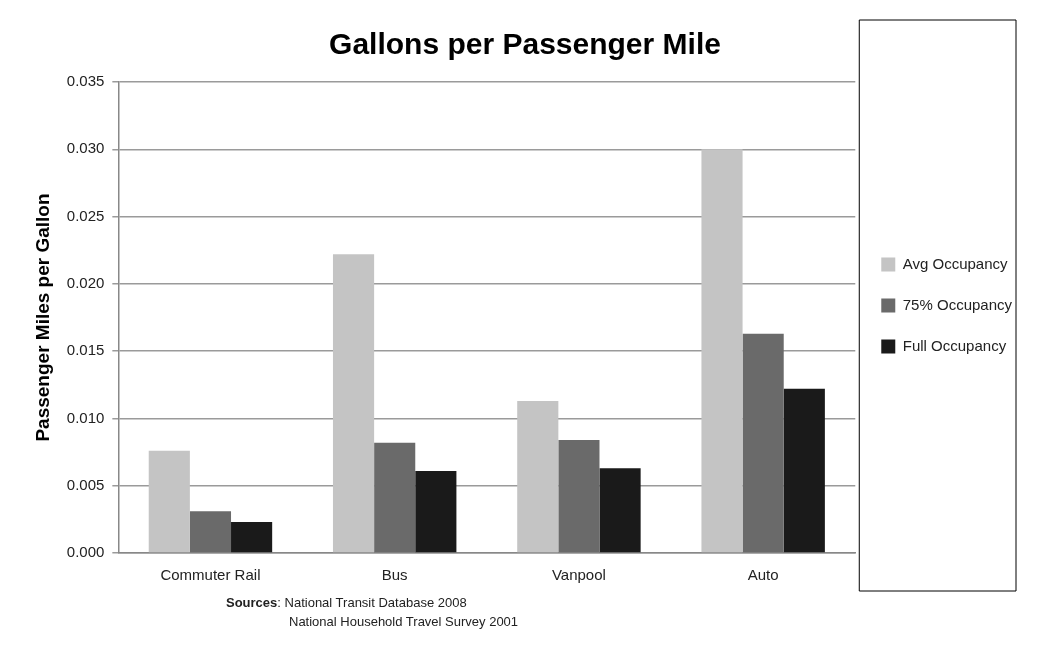 This screenshot has width=1050, height=656. What do you see at coordinates (955, 263) in the screenshot?
I see `legend-label: Avg Occupancy` at bounding box center [955, 263].